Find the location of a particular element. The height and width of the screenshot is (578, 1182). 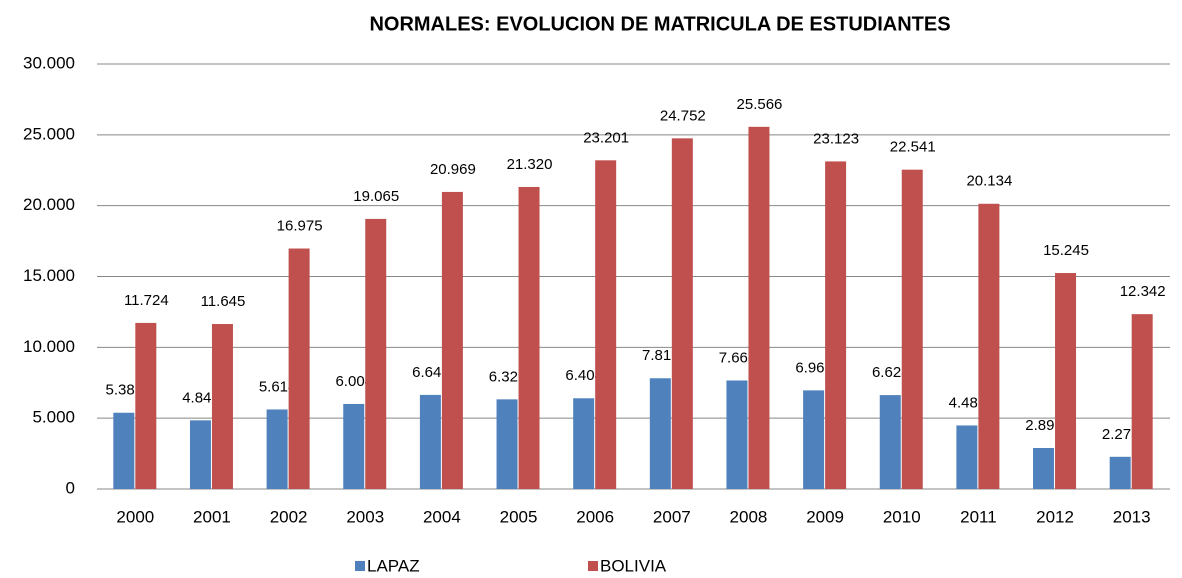

y-tick-label: 5.000 is located at coordinates (53, 417).